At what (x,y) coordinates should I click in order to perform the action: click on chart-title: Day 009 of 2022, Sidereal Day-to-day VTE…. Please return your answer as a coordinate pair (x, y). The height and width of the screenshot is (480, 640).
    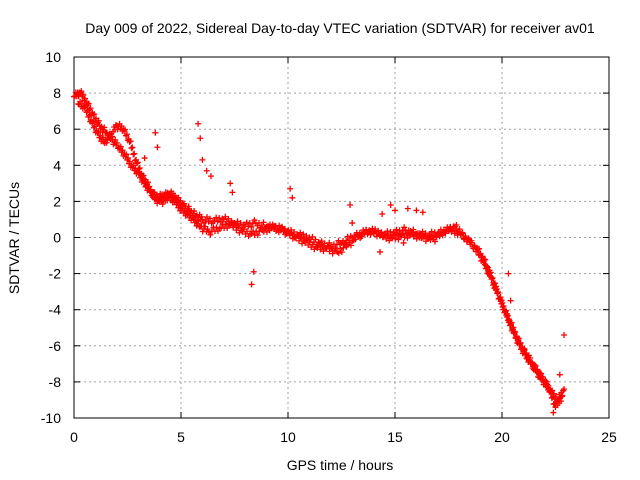
    Looking at the image, I should click on (340, 28).